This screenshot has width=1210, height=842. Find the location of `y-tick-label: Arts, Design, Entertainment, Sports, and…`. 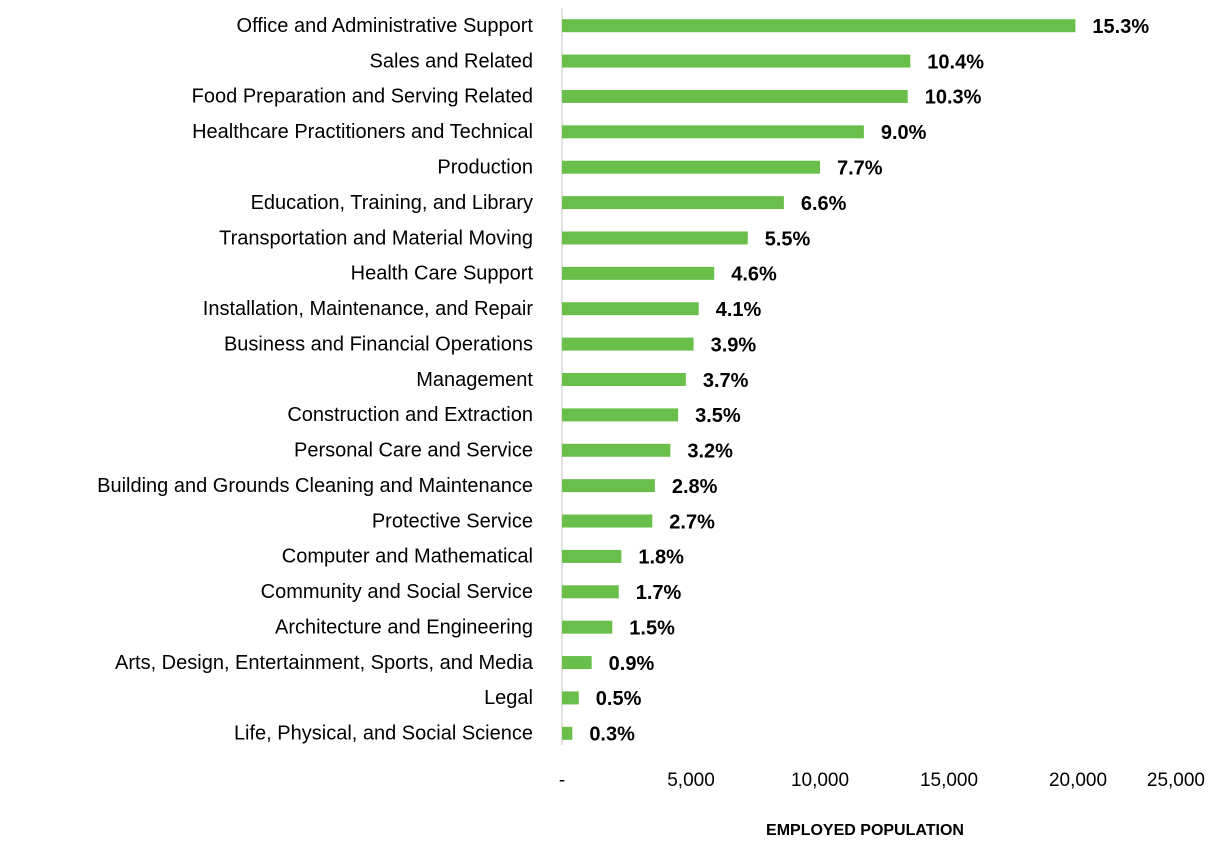

y-tick-label: Arts, Design, Entertainment, Sports, and… is located at coordinates (324, 663).